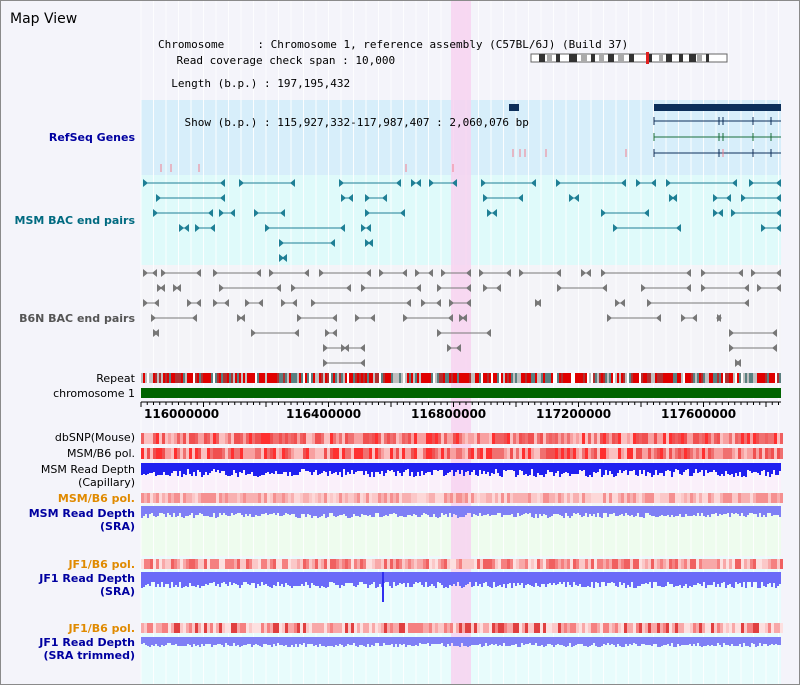 This screenshot has width=800, height=685. Describe the element at coordinates (101, 453) in the screenshot. I see `track-label-msm-b6-pol: MSM/B6 pol.` at that location.